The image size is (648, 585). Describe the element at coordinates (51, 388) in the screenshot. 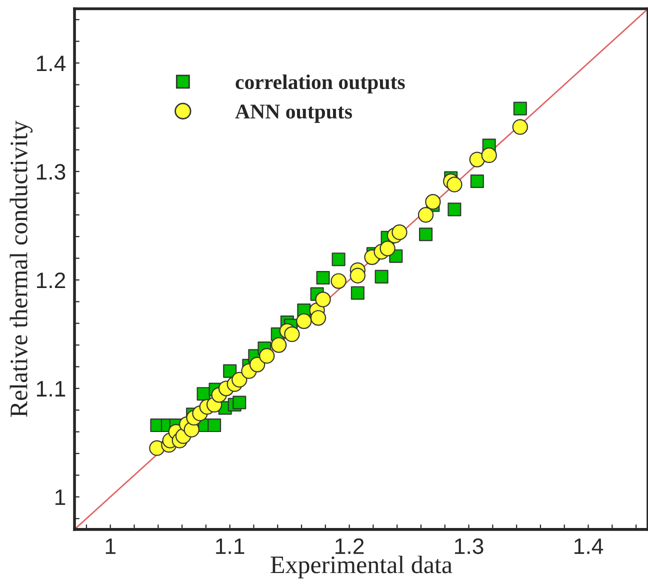

I see `y-tick-label: 1.1` at that location.